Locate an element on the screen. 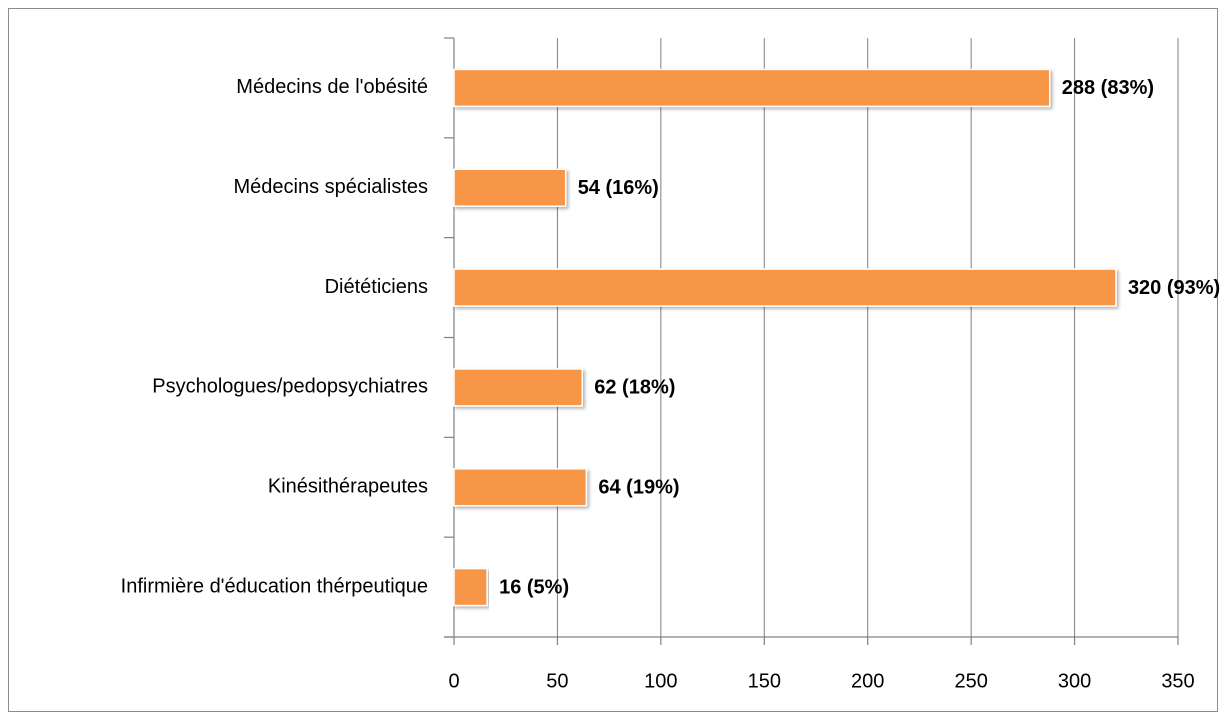 The height and width of the screenshot is (720, 1226). value-label: 288 (83%) is located at coordinates (1108, 88).